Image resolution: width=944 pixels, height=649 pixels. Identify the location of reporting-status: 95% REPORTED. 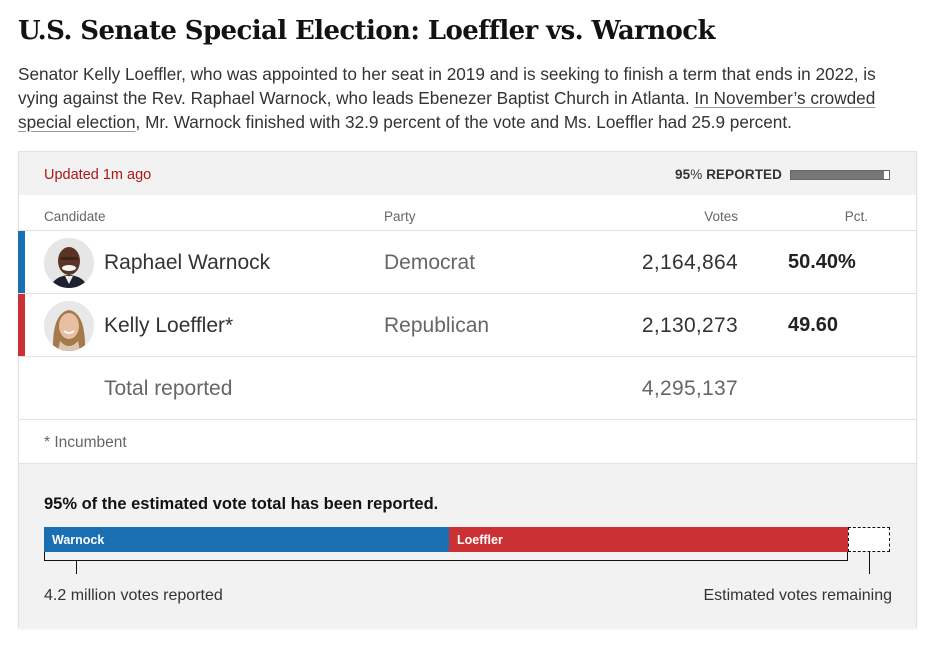
(782, 174).